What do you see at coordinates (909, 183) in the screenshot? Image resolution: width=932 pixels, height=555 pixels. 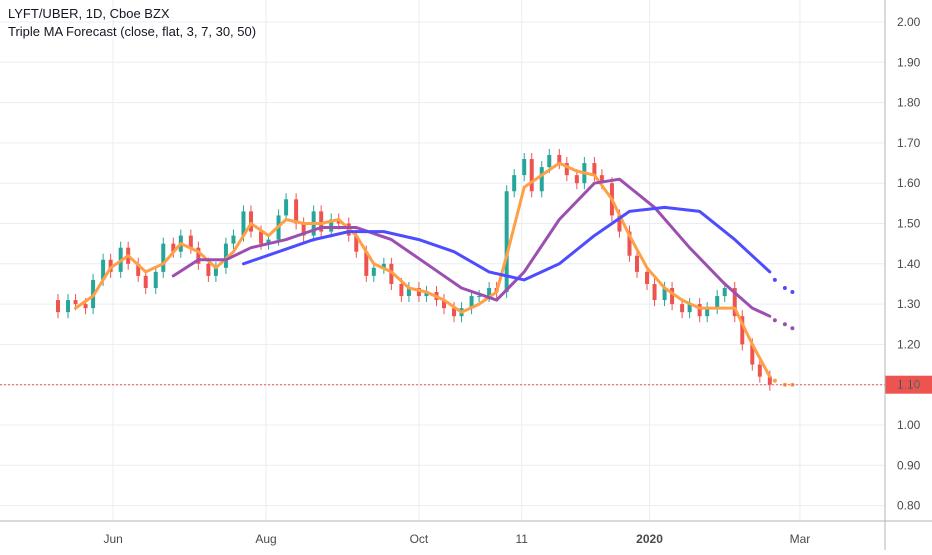 I see `y-tick-label: 1.60` at bounding box center [909, 183].